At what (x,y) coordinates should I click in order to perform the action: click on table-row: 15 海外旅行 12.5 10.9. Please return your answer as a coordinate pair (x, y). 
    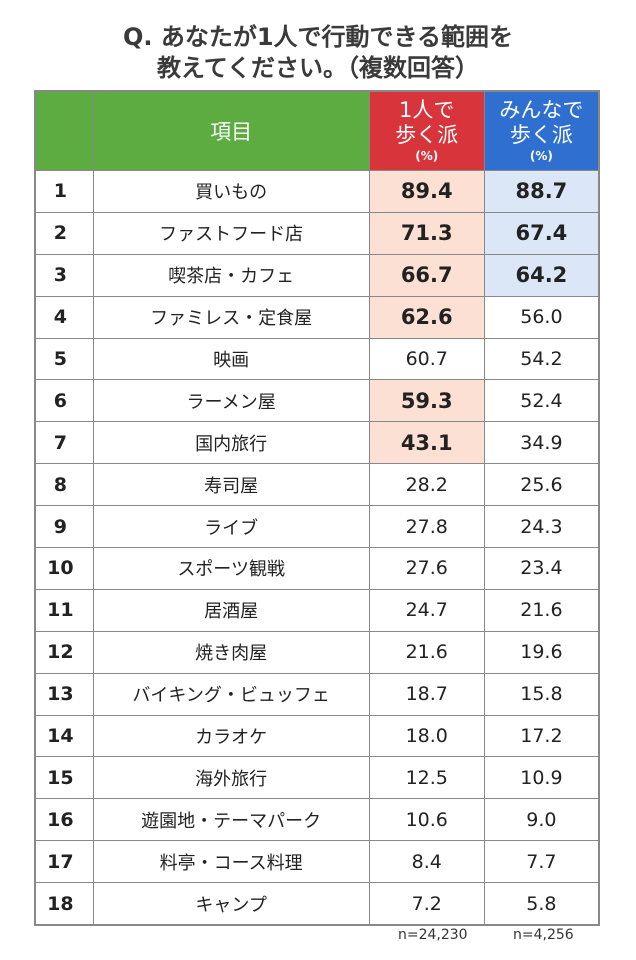
    Looking at the image, I should click on (317, 777).